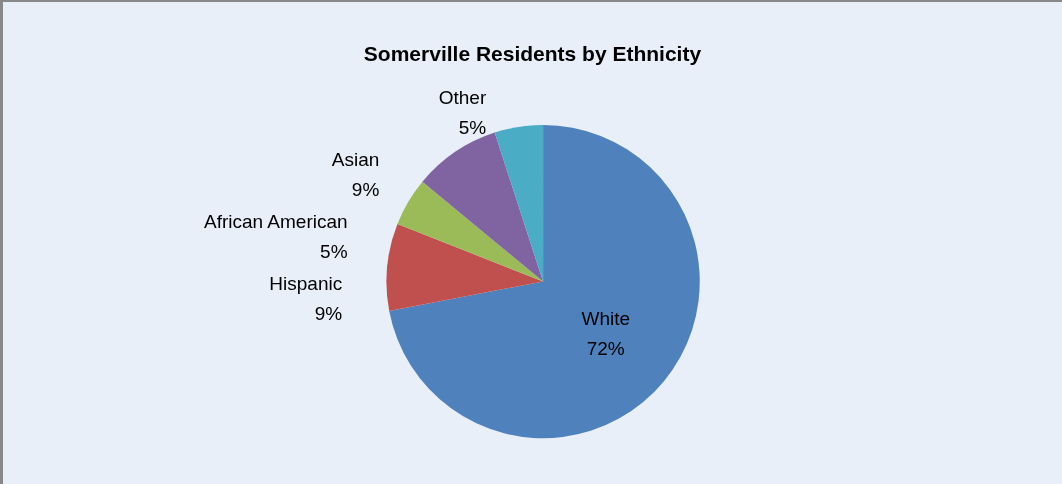  What do you see at coordinates (606, 318) in the screenshot?
I see `slice-label: White` at bounding box center [606, 318].